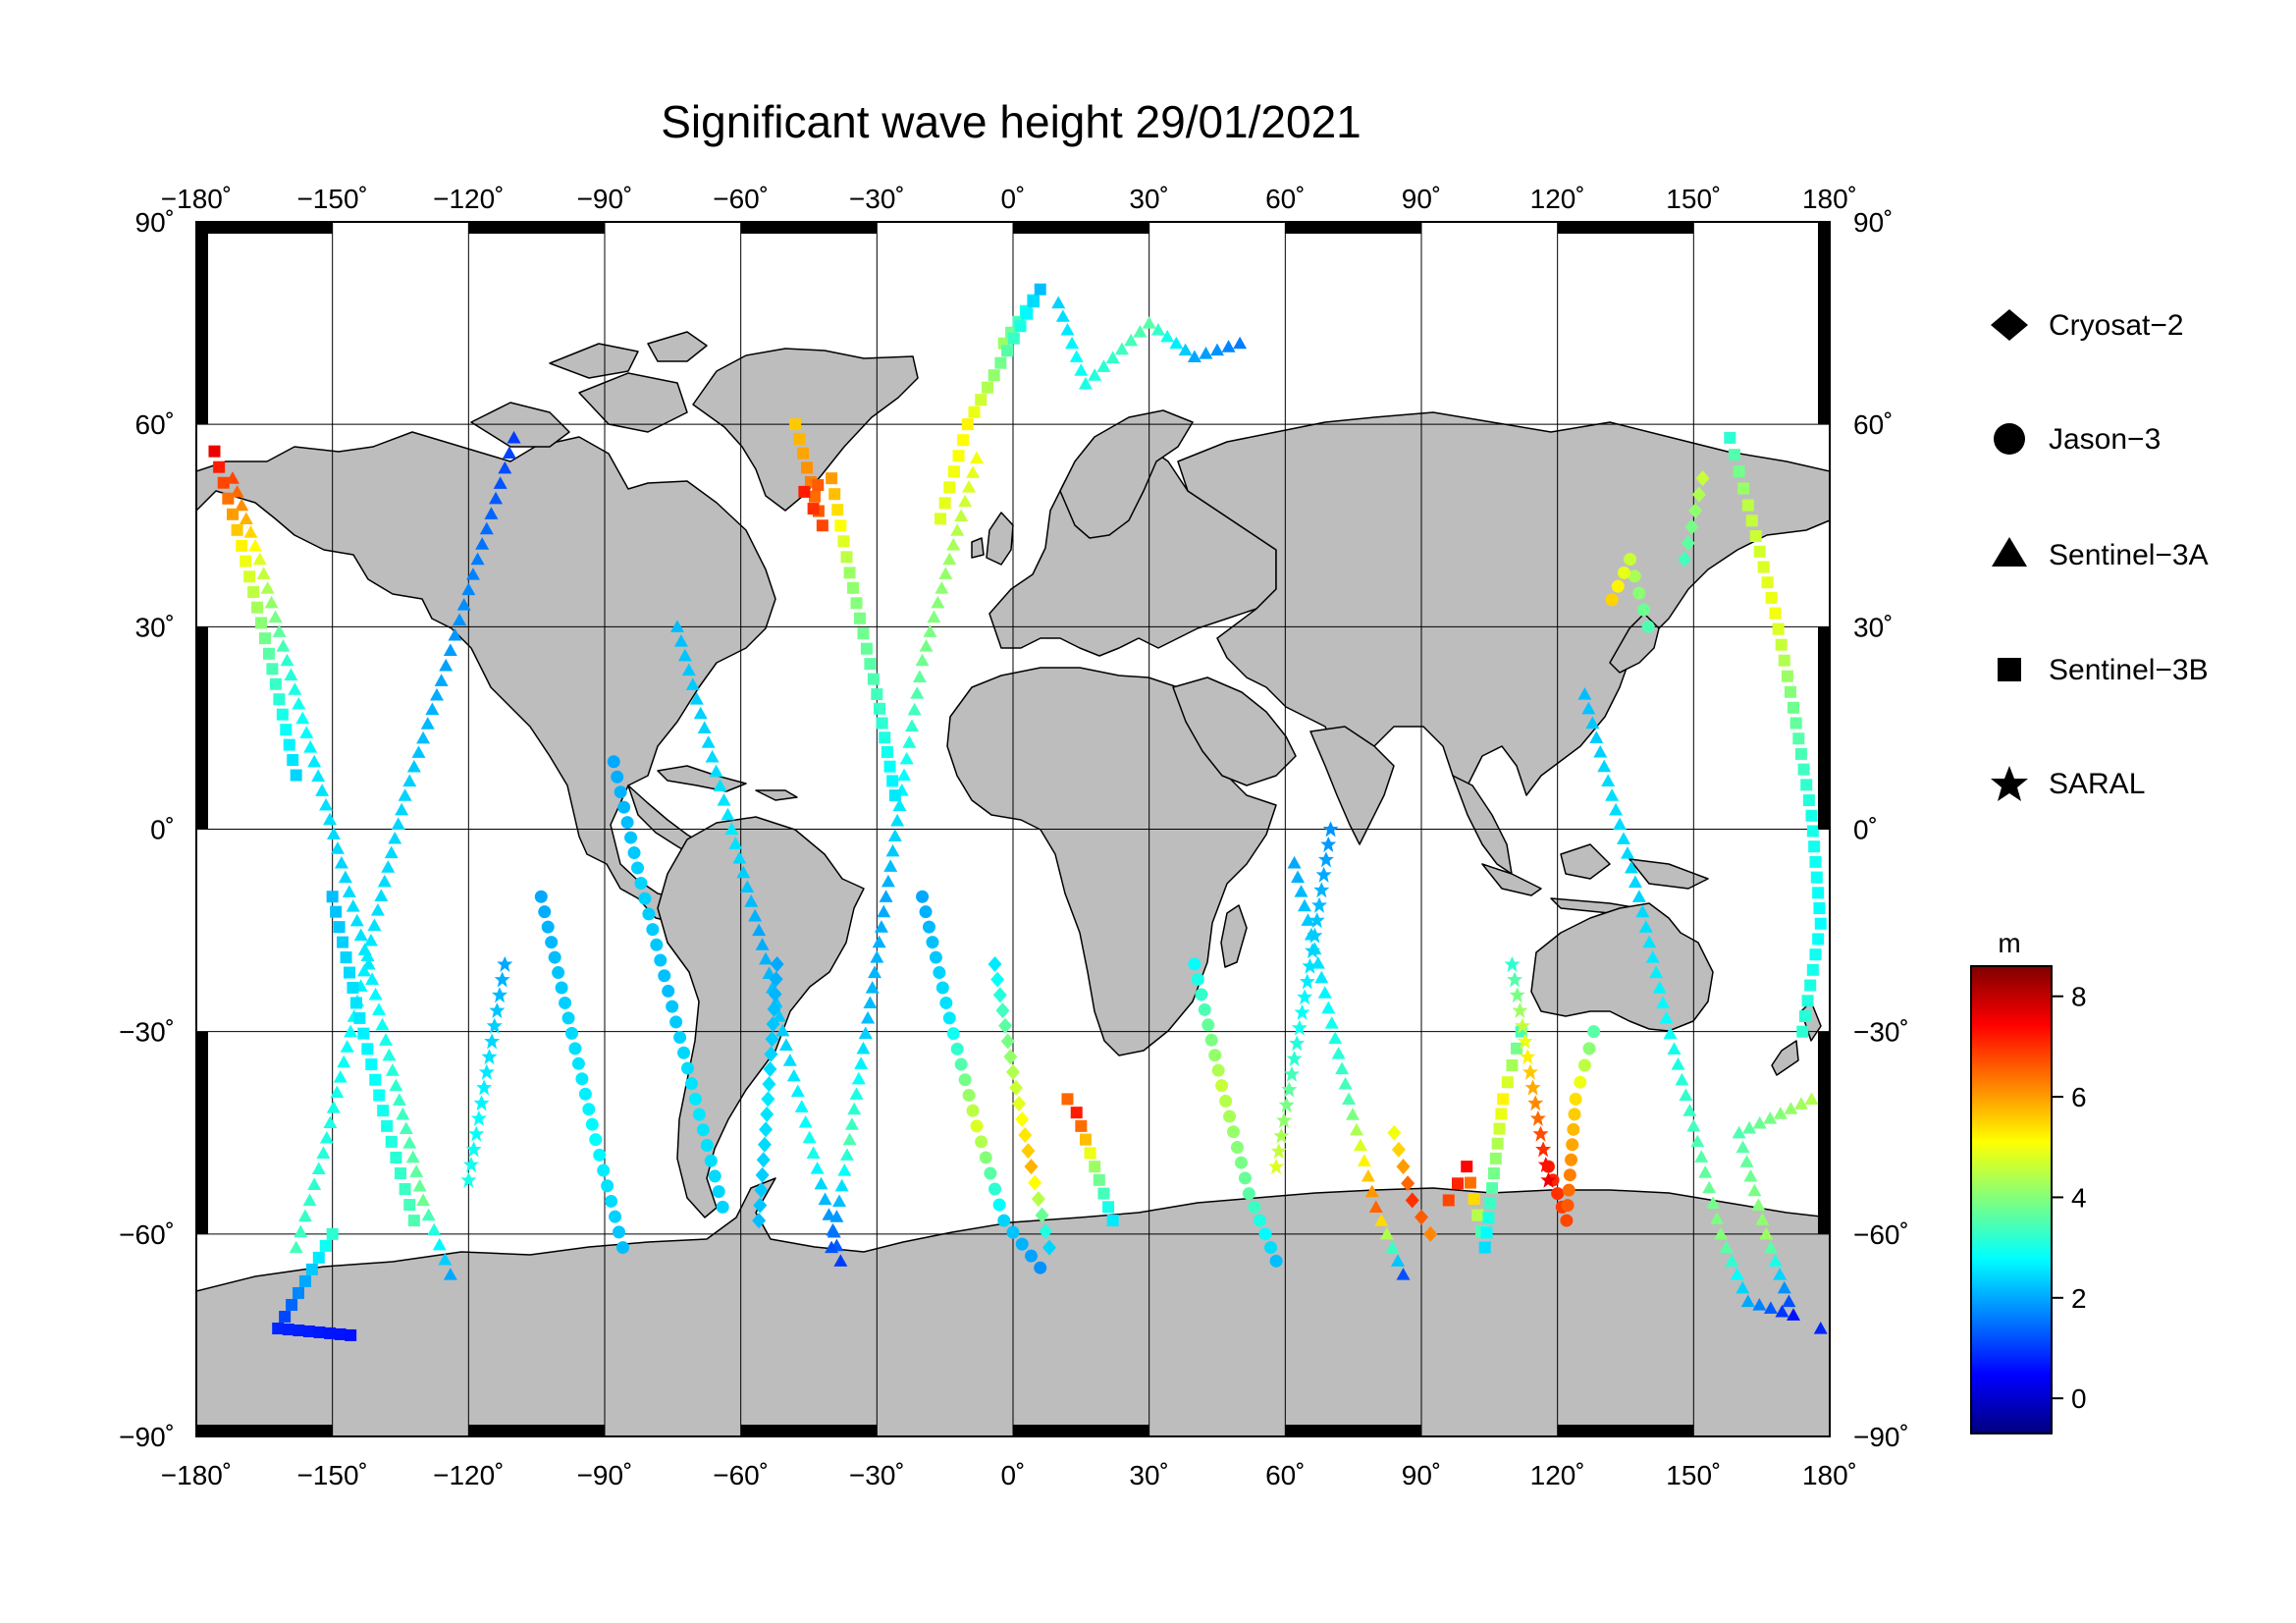 This screenshot has width=2296, height=1623. Describe the element at coordinates (2116, 325) in the screenshot. I see `legend-label-cryosat: Cryosat−2` at that location.